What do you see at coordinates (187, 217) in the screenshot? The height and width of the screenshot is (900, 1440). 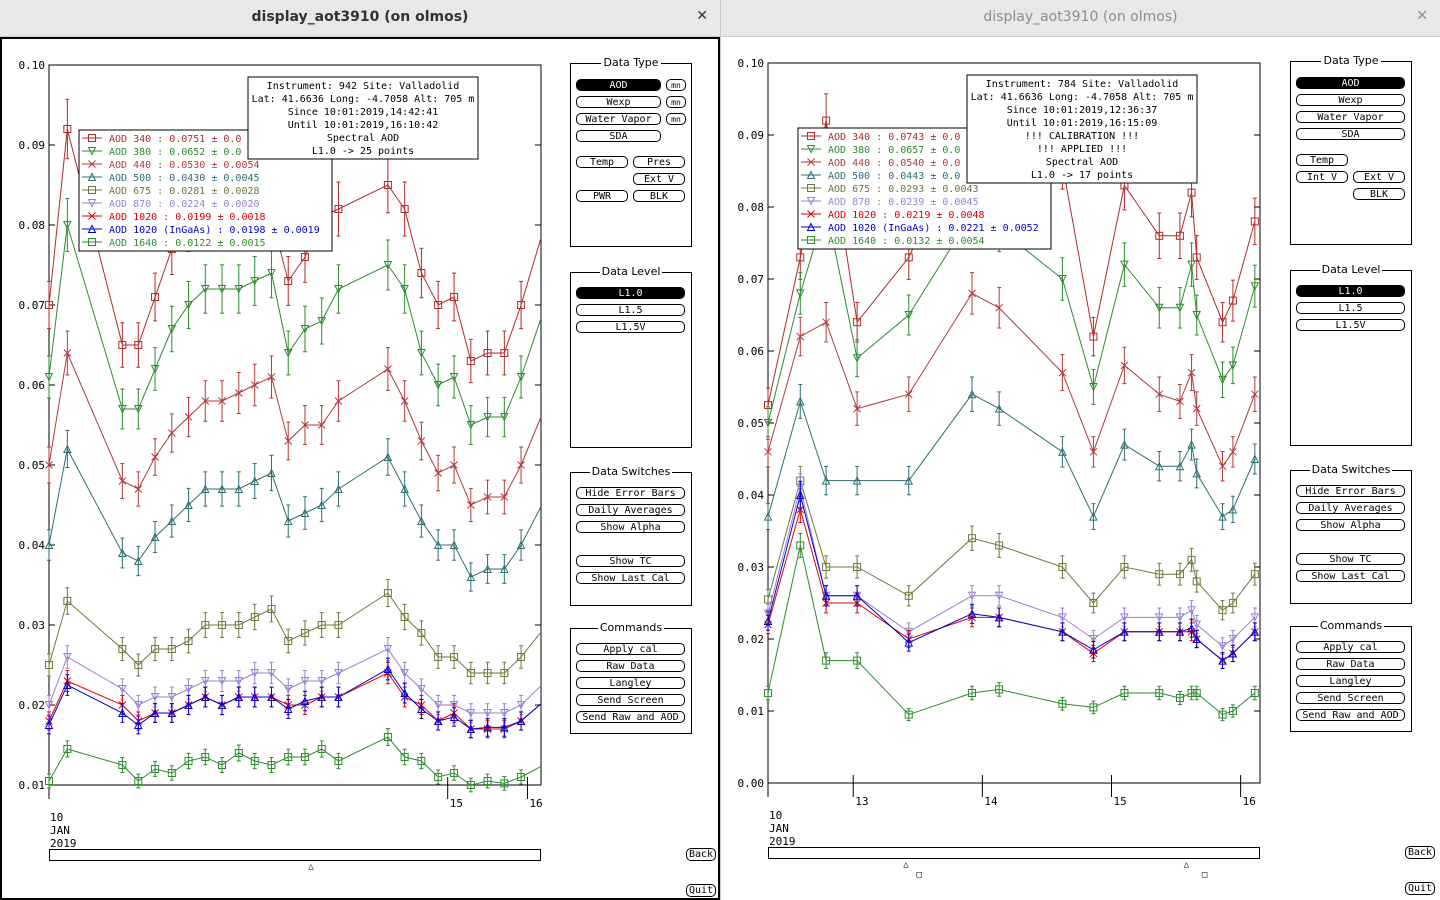 I see `legend-label: AOD 1020 : 0.0199 ± 0.0018` at bounding box center [187, 217].